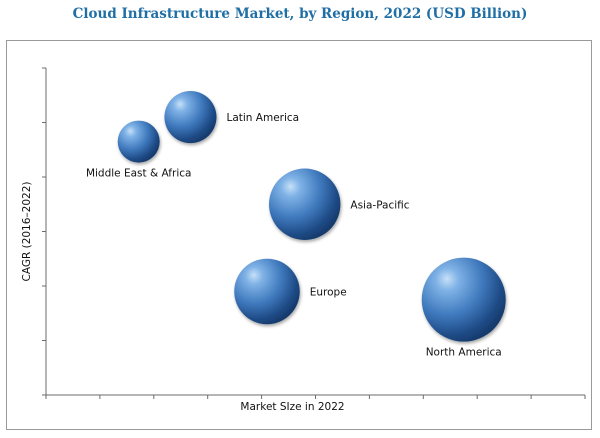 The image size is (600, 438). What do you see at coordinates (305, 204) in the screenshot?
I see `bubble-asia-pacific` at bounding box center [305, 204].